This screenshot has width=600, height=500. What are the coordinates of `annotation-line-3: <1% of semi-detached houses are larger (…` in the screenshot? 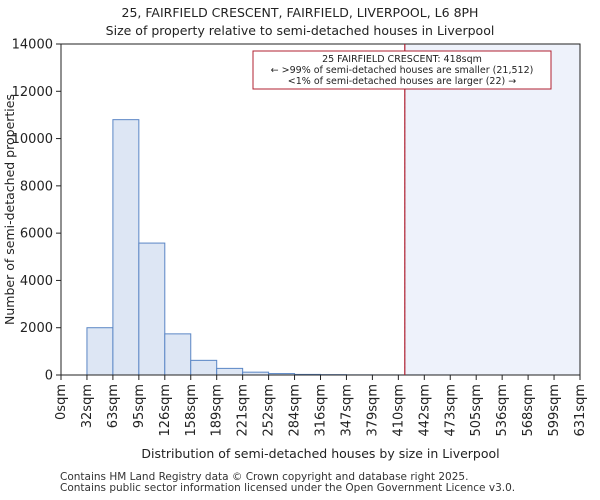 It's located at (402, 81).